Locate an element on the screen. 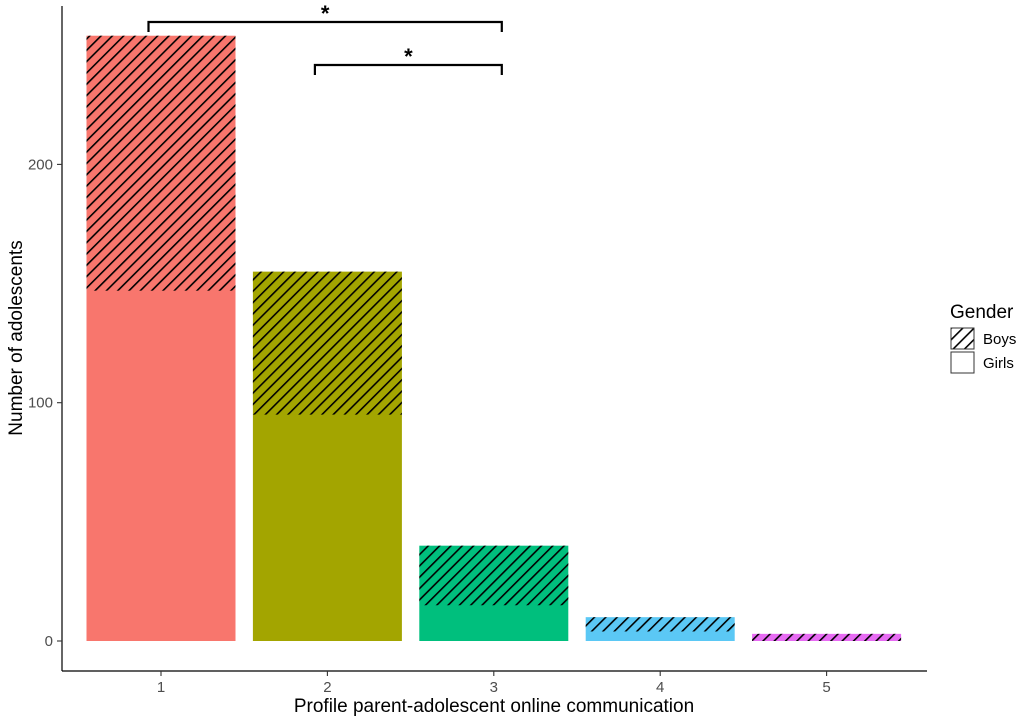  x-tick-label-2: 2 is located at coordinates (327, 687).